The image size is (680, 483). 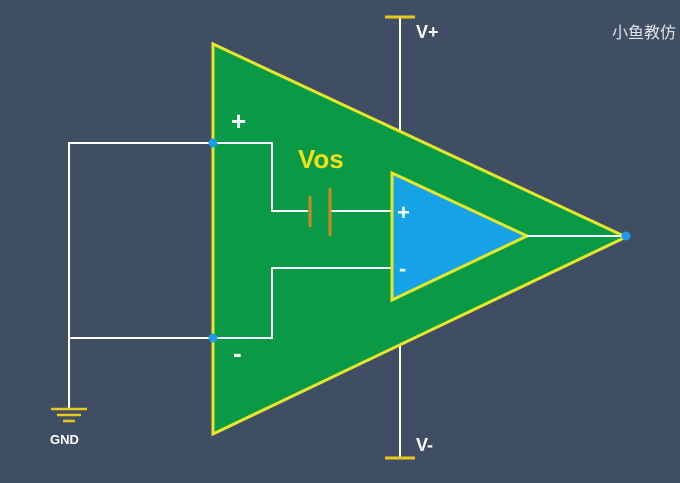 I want to click on input-loop-wire, so click(x=140, y=240).